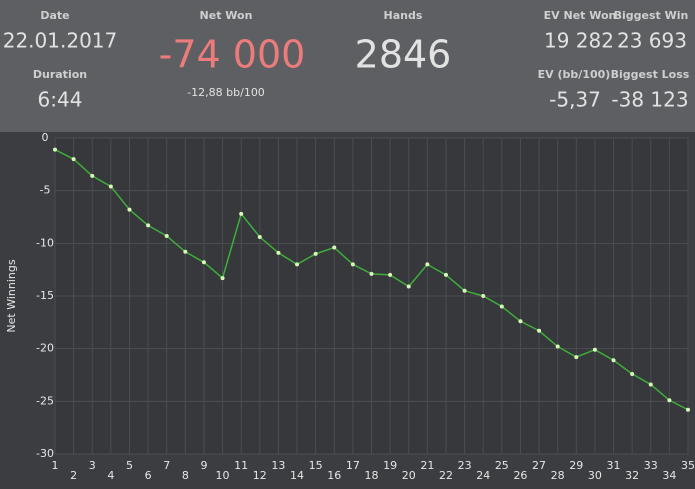 This screenshot has width=695, height=489. I want to click on x-tick-label: 11, so click(241, 465).